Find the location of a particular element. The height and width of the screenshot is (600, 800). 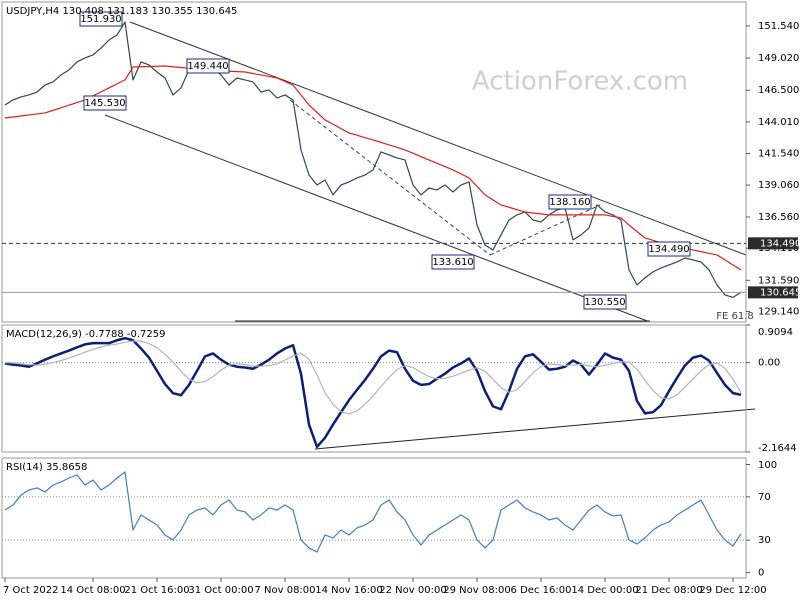

y-tick-label: -2.1644 is located at coordinates (777, 448).